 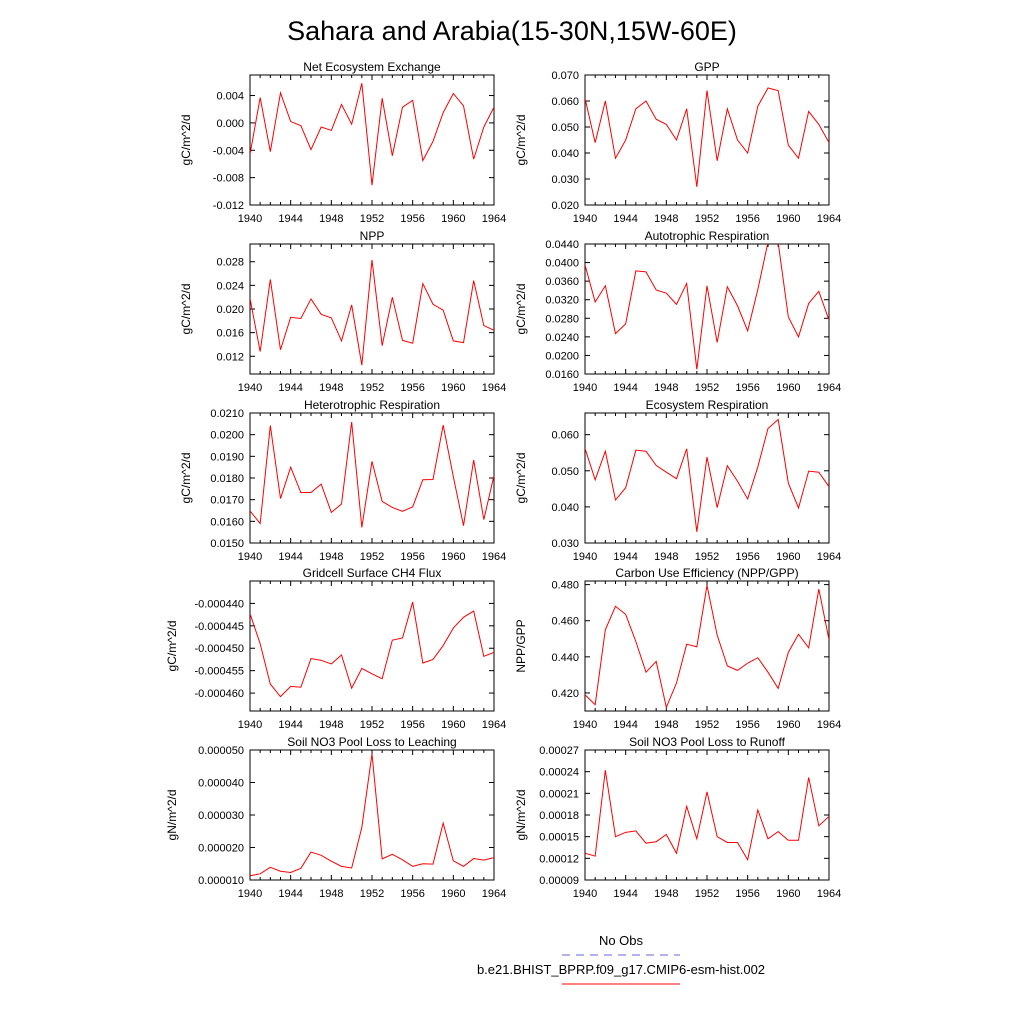 What do you see at coordinates (221, 751) in the screenshot?
I see `y-tick-label: 0.000050` at bounding box center [221, 751].